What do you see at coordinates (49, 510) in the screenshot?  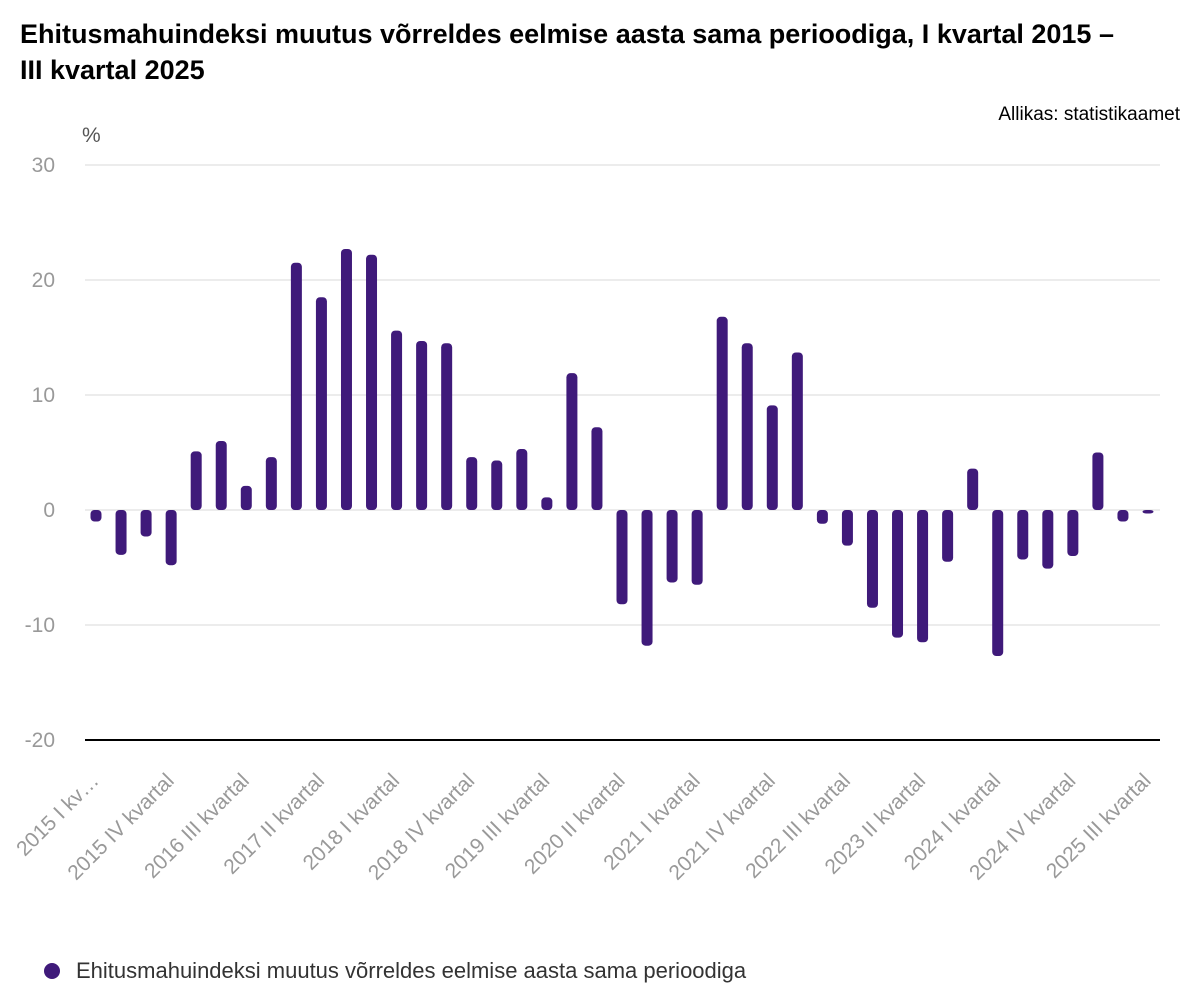 I see `y-tick-label: 0` at bounding box center [49, 510].